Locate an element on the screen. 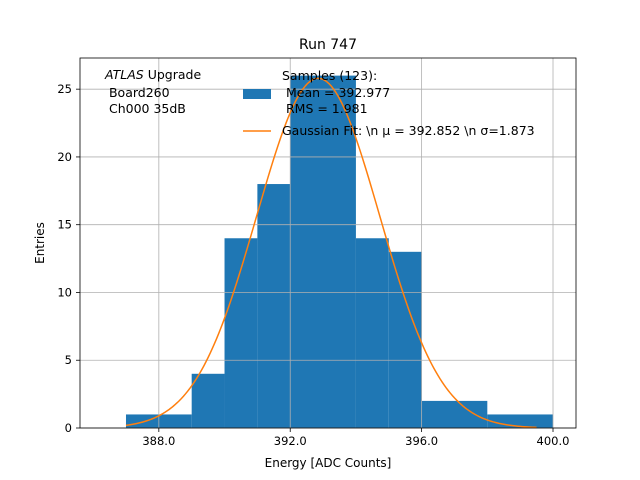  legend-samples-line-2: Mean = 392.977 is located at coordinates (336, 92).